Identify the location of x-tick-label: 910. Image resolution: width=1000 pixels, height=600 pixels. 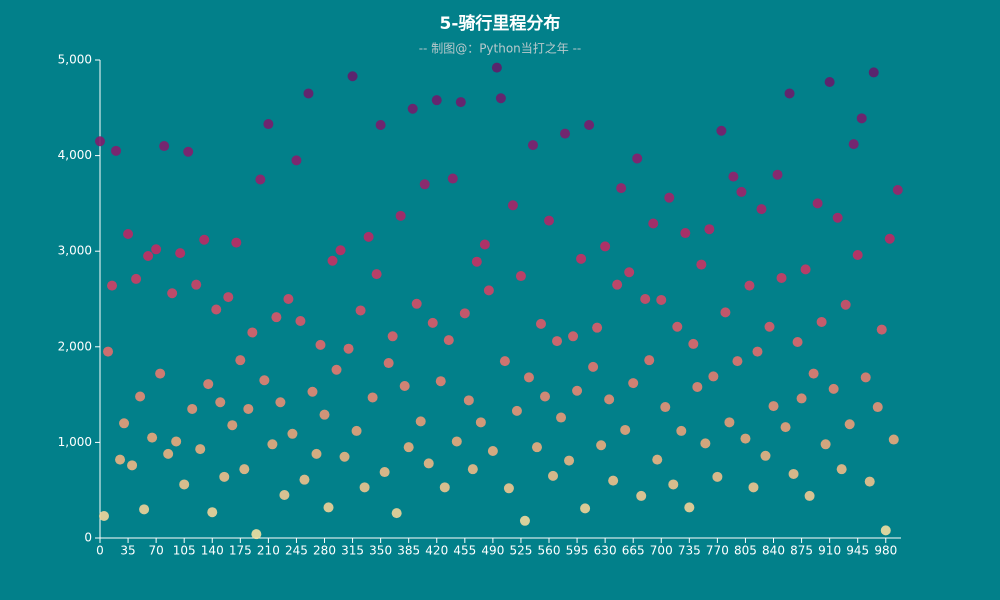
(829, 551).